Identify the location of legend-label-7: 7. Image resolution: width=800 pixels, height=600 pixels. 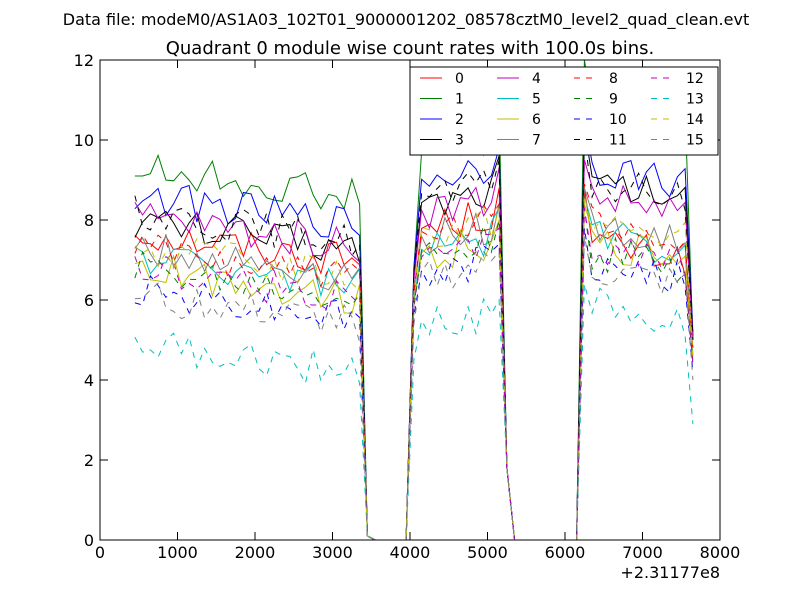
(536, 141).